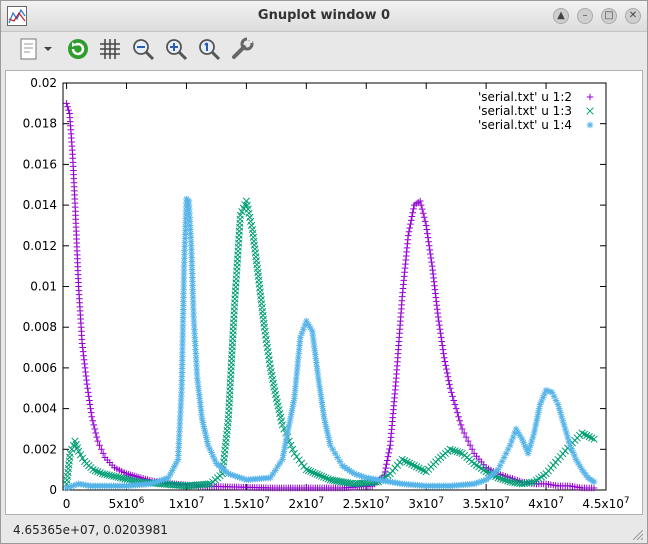 This screenshot has width=648, height=544. Describe the element at coordinates (37, 49) in the screenshot. I see `export-button` at that location.